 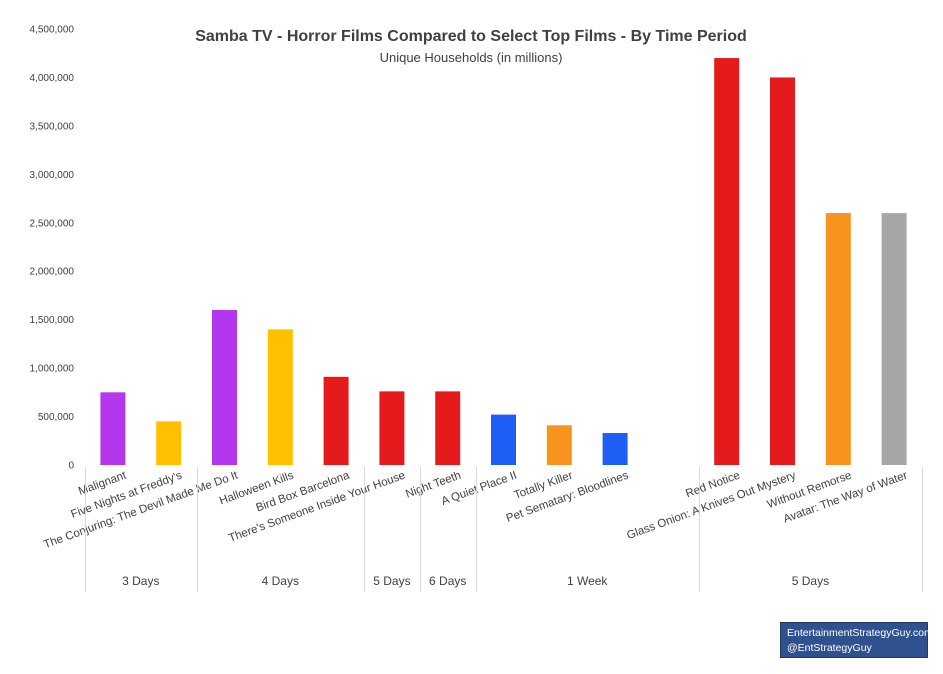 I want to click on chart-subtitle: Unique Households (in millions), so click(x=471, y=57).